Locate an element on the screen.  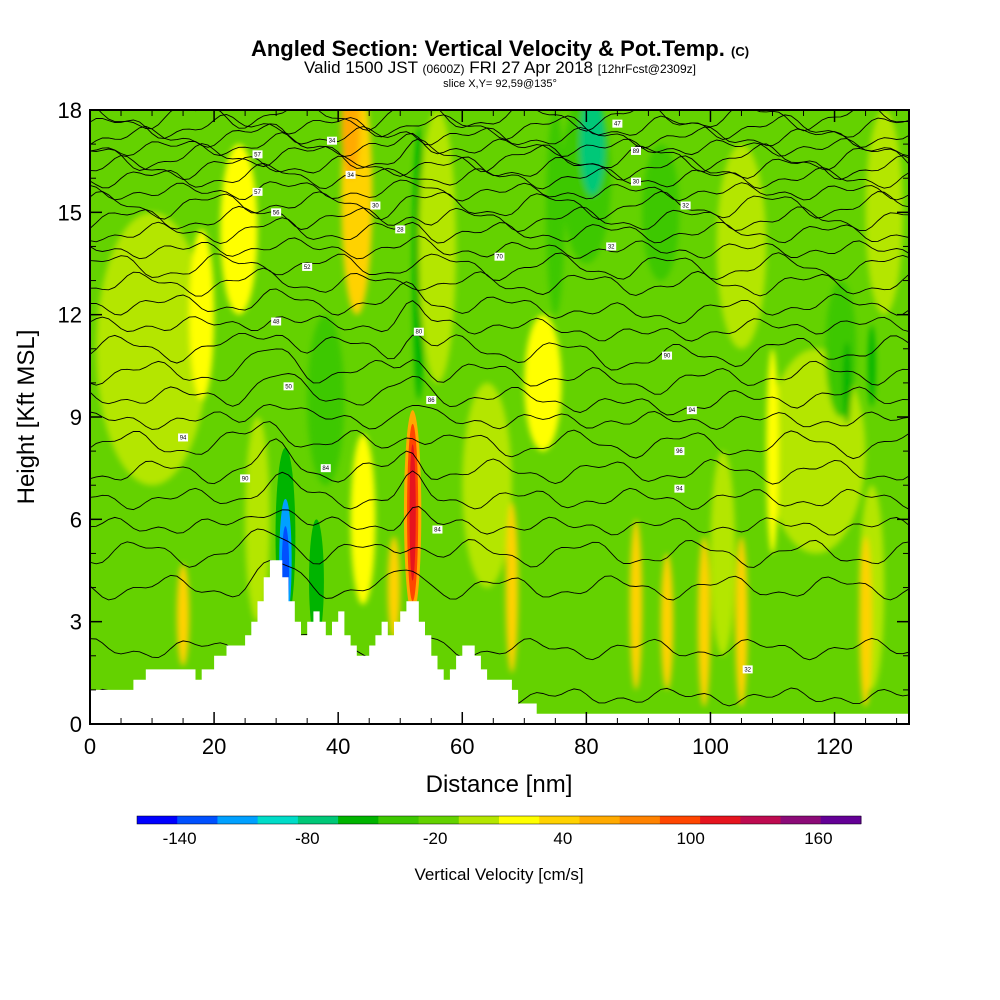
y-tick-label: 6 is located at coordinates (76, 519).